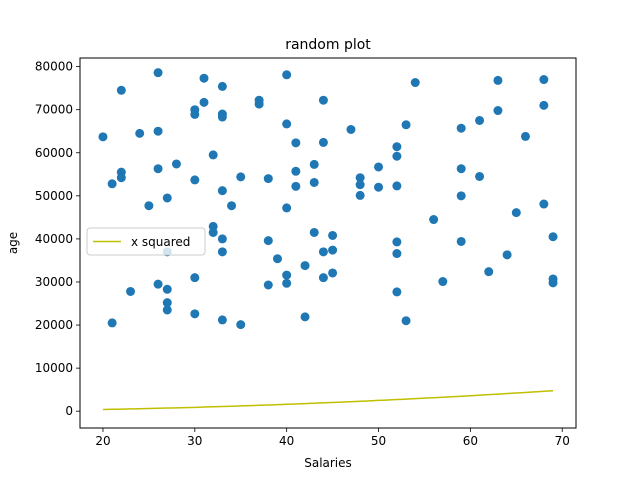  What do you see at coordinates (54, 325) in the screenshot?
I see `y-tick-label: 20000` at bounding box center [54, 325].